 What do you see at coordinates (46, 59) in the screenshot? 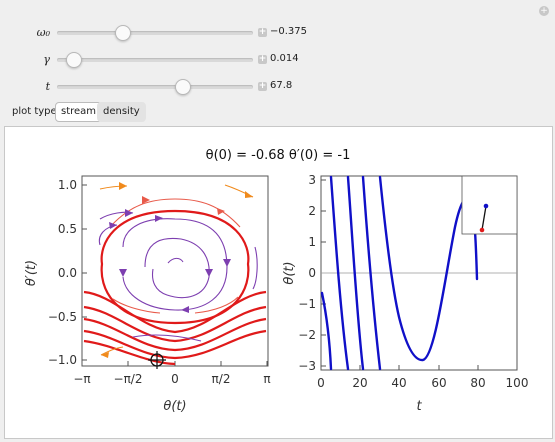
I see `gamma-label: γ` at bounding box center [46, 59].